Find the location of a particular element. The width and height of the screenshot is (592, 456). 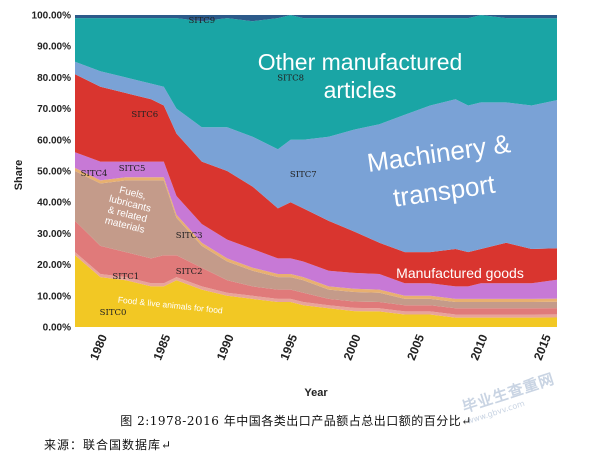

label-sitc5: SITC5 is located at coordinates (132, 169).